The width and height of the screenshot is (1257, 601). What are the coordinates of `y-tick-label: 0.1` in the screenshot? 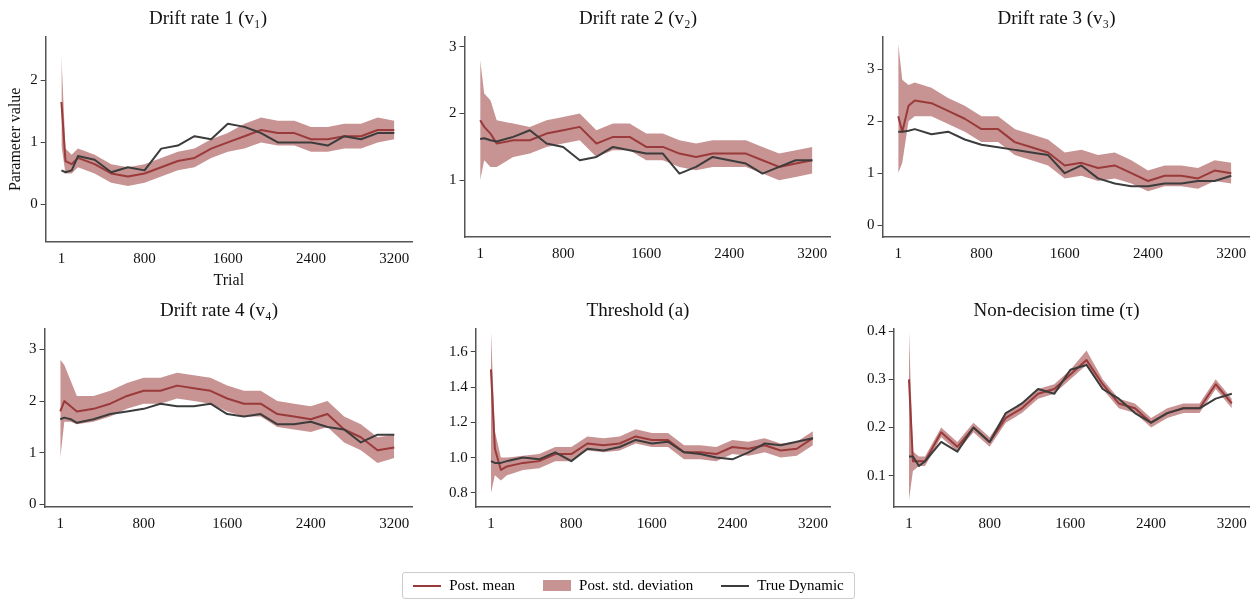 It's located at (876, 474).